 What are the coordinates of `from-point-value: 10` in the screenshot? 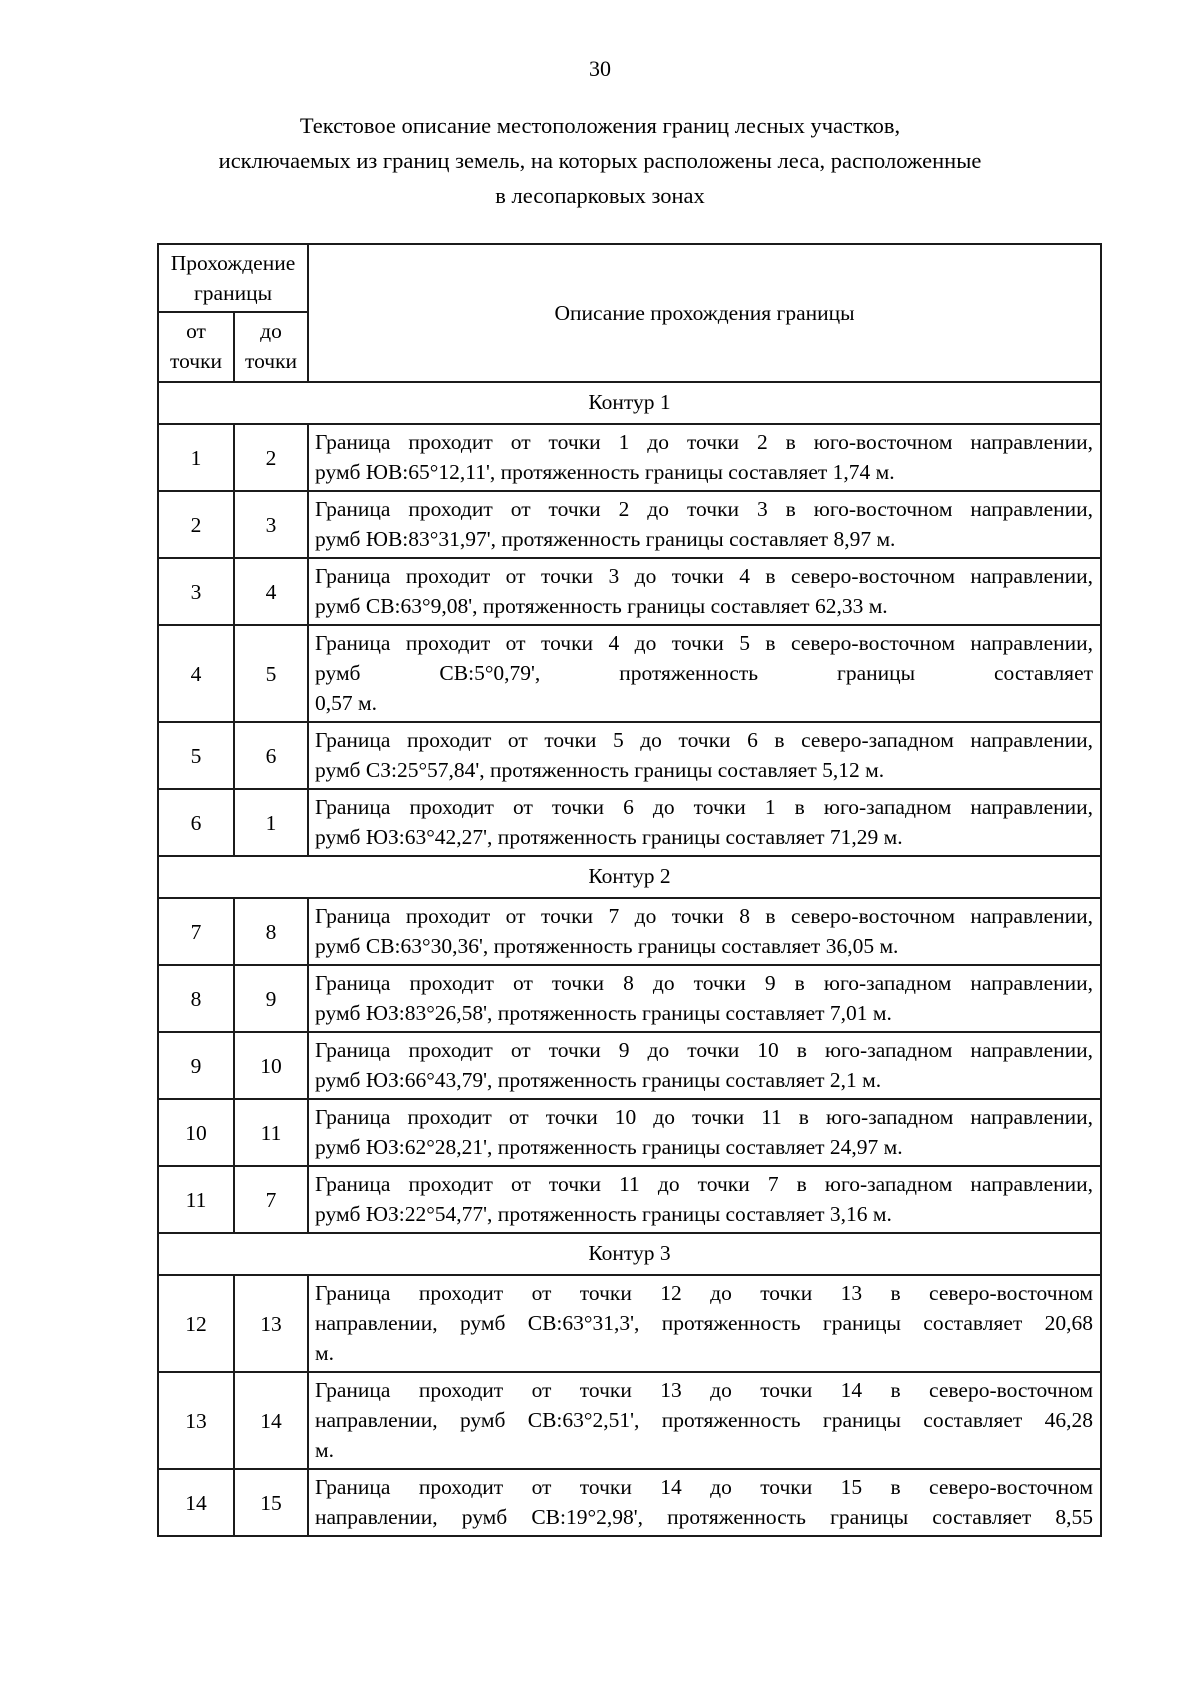 It's located at (196, 1132).